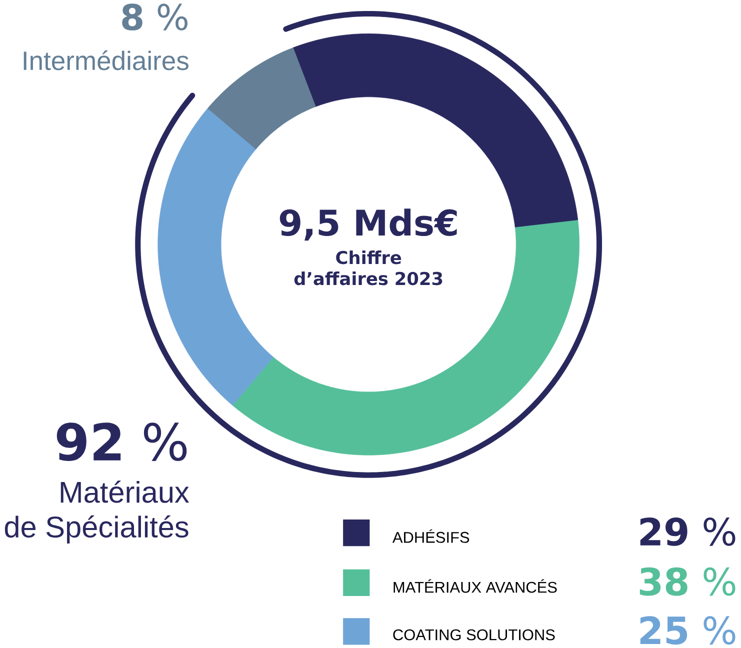 The height and width of the screenshot is (648, 741). Describe the element at coordinates (368, 224) in the screenshot. I see `text: 9,5 Mds€` at that location.